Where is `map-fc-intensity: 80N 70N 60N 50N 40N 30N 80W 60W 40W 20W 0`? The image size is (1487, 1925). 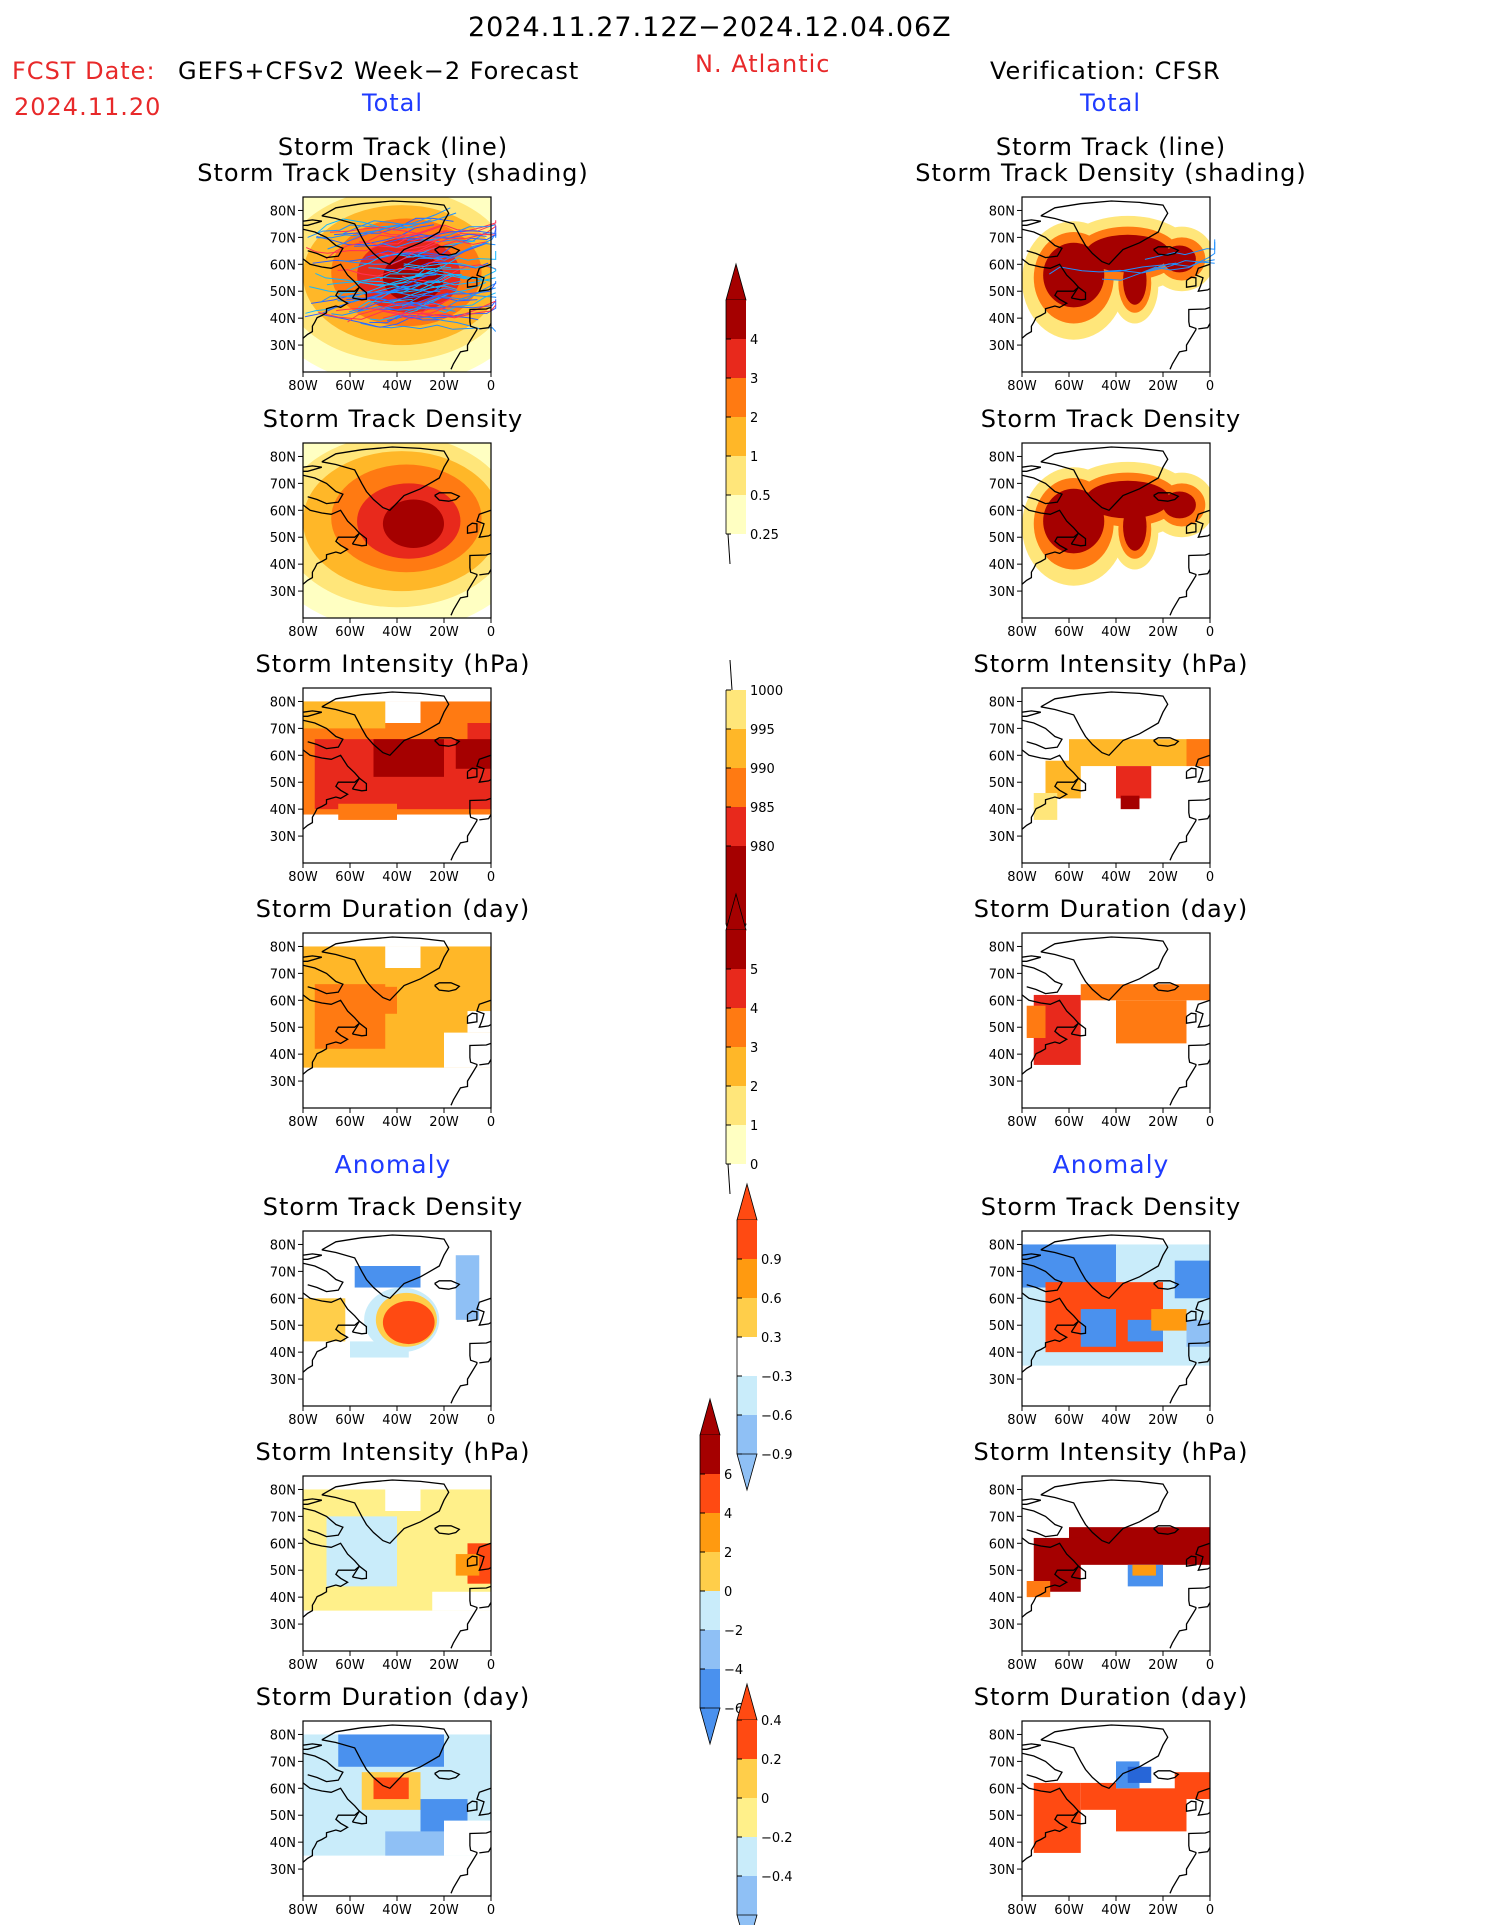
map-fc-intensity: 80N 70N 60N 50N 40N 30N 80W 60W 40W 20W 0 is located at coordinates (382, 786).